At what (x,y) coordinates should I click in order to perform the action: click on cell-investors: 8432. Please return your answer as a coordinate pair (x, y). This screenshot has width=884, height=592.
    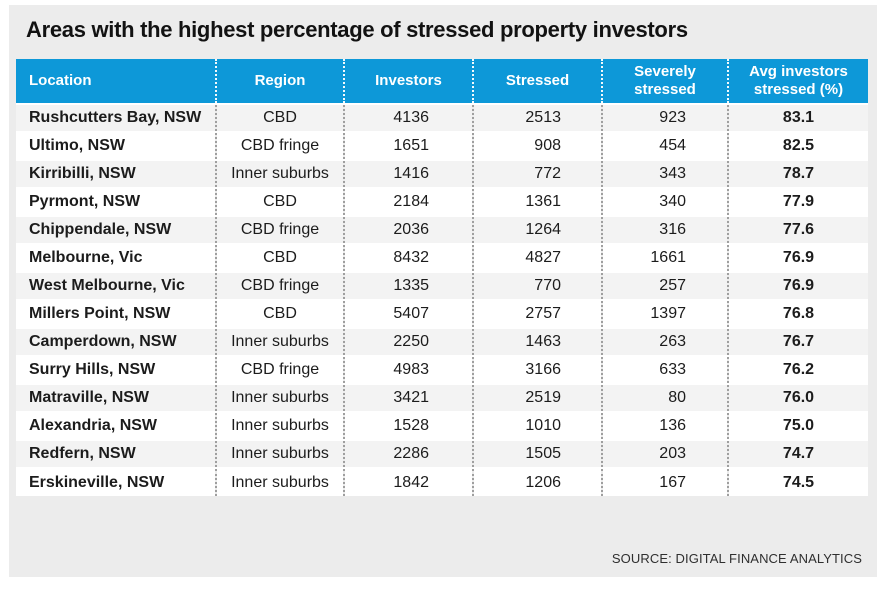
    Looking at the image, I should click on (408, 257).